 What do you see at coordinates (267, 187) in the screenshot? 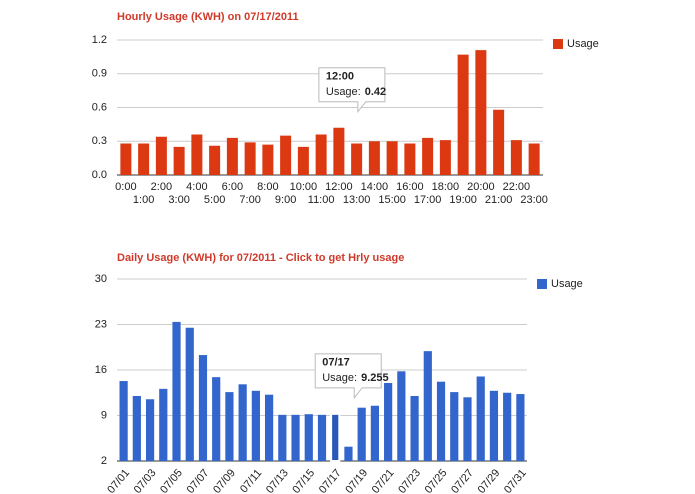
I see `x-tick-label: 8:00` at bounding box center [267, 187].